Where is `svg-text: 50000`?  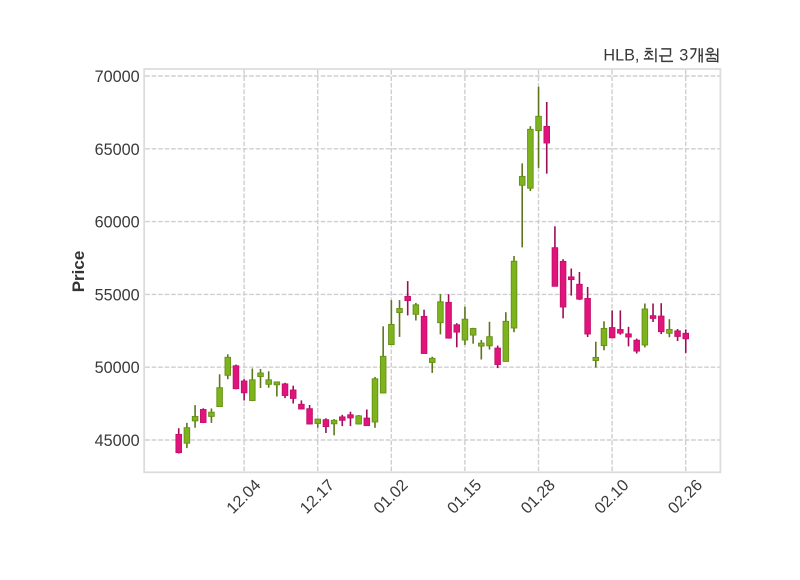 svg-text: 50000 is located at coordinates (117, 368).